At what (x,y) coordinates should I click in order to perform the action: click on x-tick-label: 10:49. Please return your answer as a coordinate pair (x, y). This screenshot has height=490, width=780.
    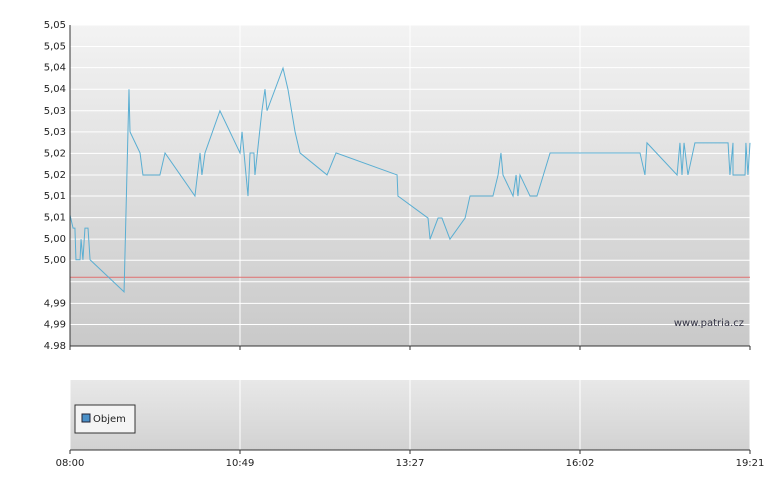
    Looking at the image, I should click on (240, 463).